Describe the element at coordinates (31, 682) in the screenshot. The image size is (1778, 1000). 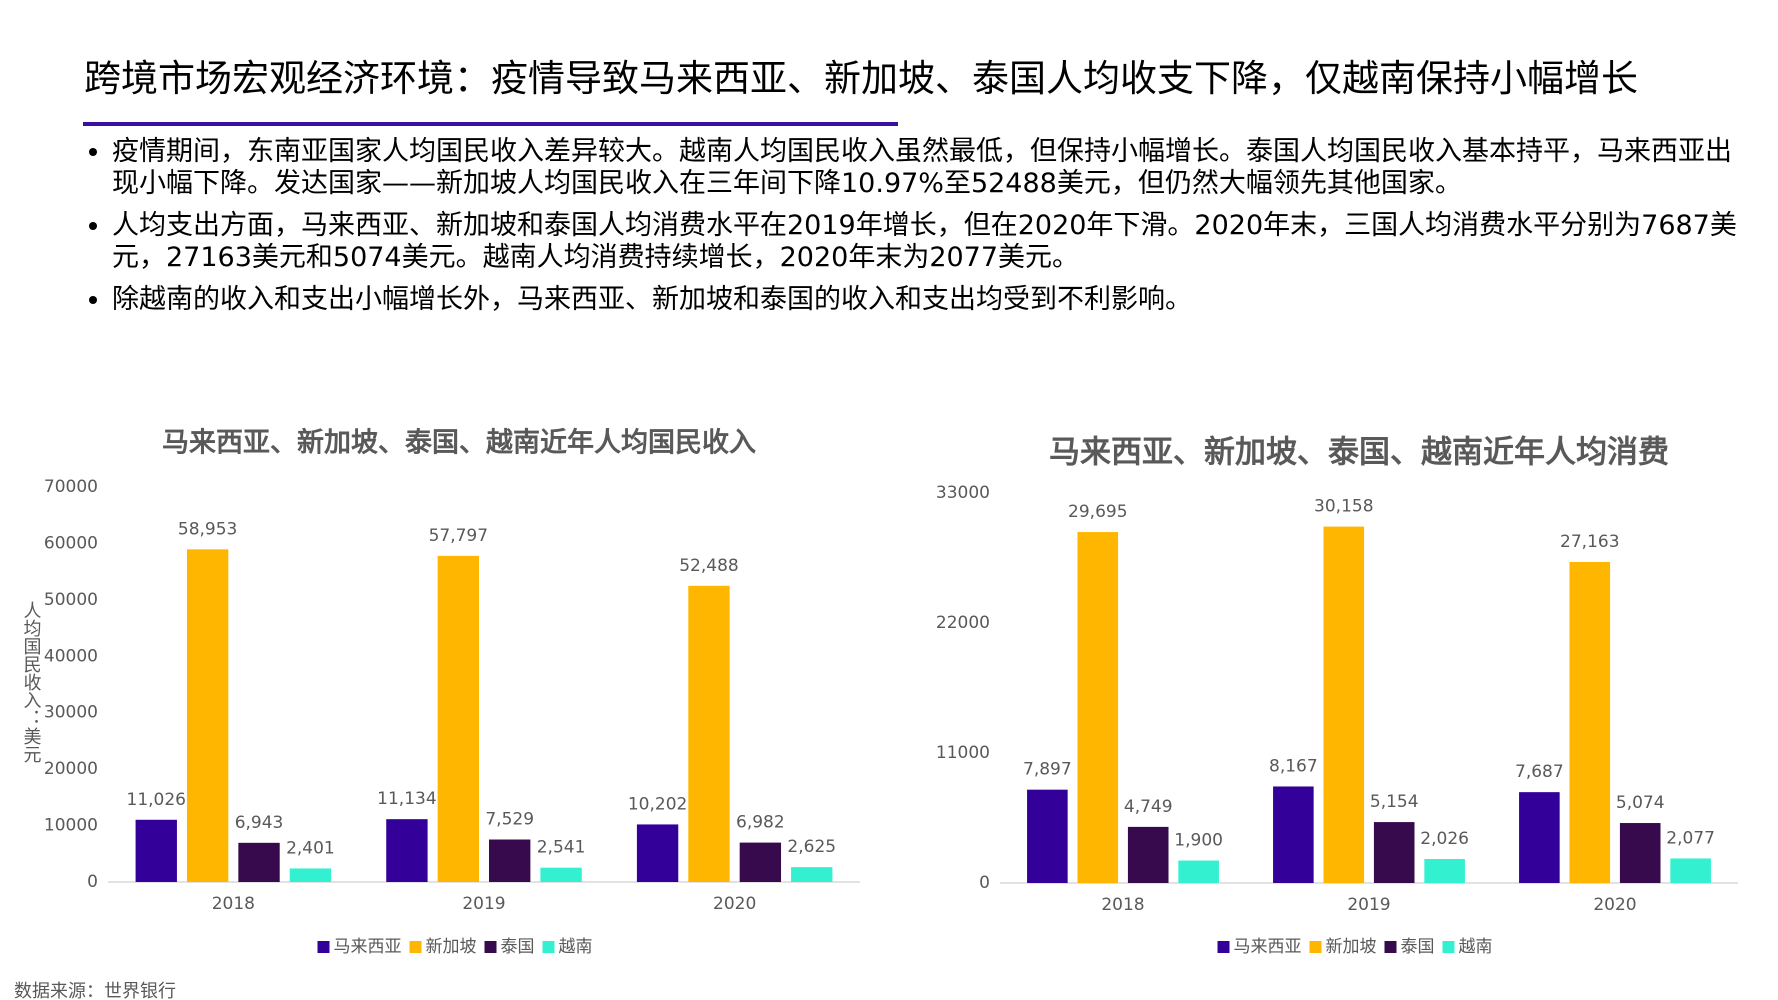
I see `y-axis-label: 人均国民收入：美元` at that location.